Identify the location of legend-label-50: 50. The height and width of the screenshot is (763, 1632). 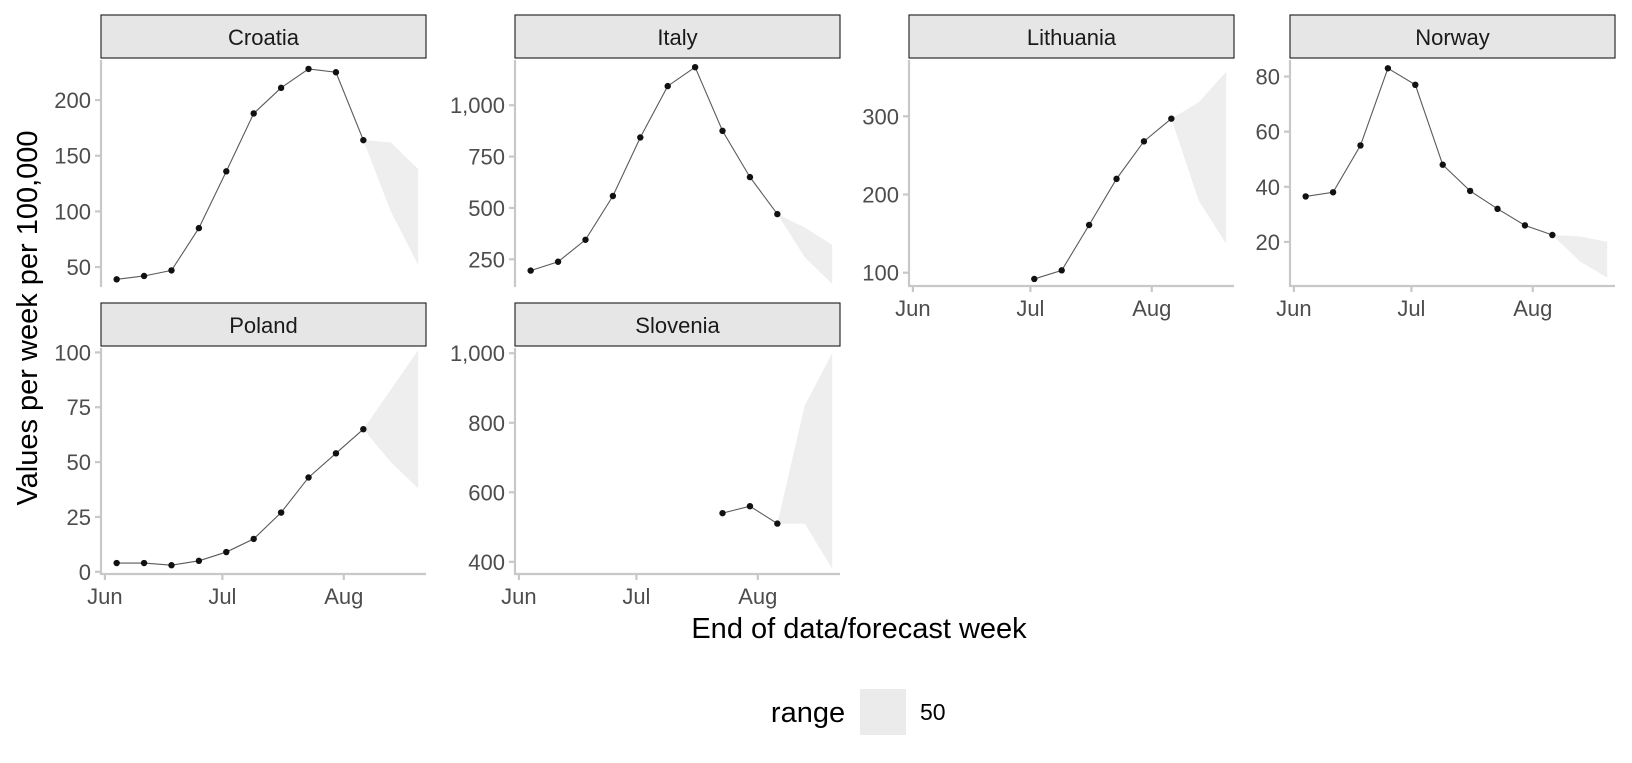
(933, 712).